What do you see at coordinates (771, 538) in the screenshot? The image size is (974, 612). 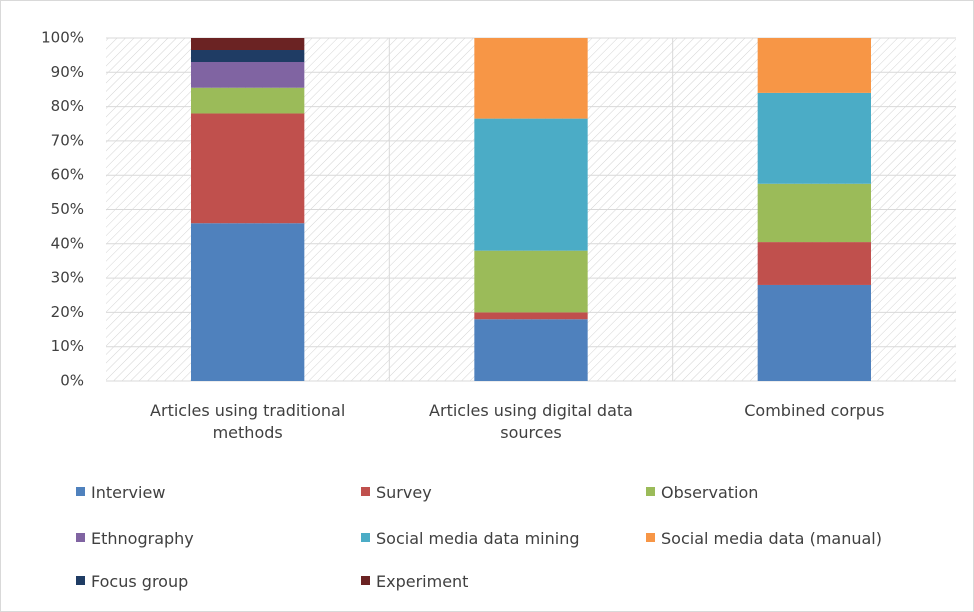 I see `legend-label: Social media data (manual)` at bounding box center [771, 538].